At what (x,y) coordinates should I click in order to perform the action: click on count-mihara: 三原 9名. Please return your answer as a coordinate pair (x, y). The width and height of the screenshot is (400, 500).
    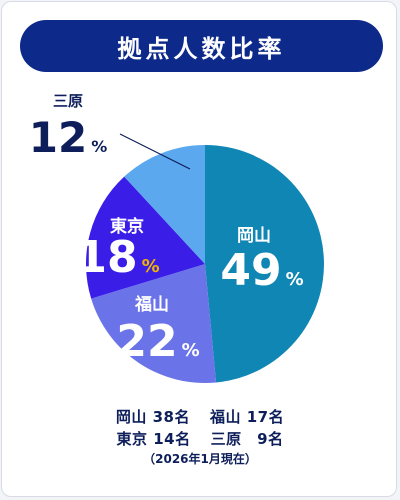
    Looking at the image, I should click on (247, 439).